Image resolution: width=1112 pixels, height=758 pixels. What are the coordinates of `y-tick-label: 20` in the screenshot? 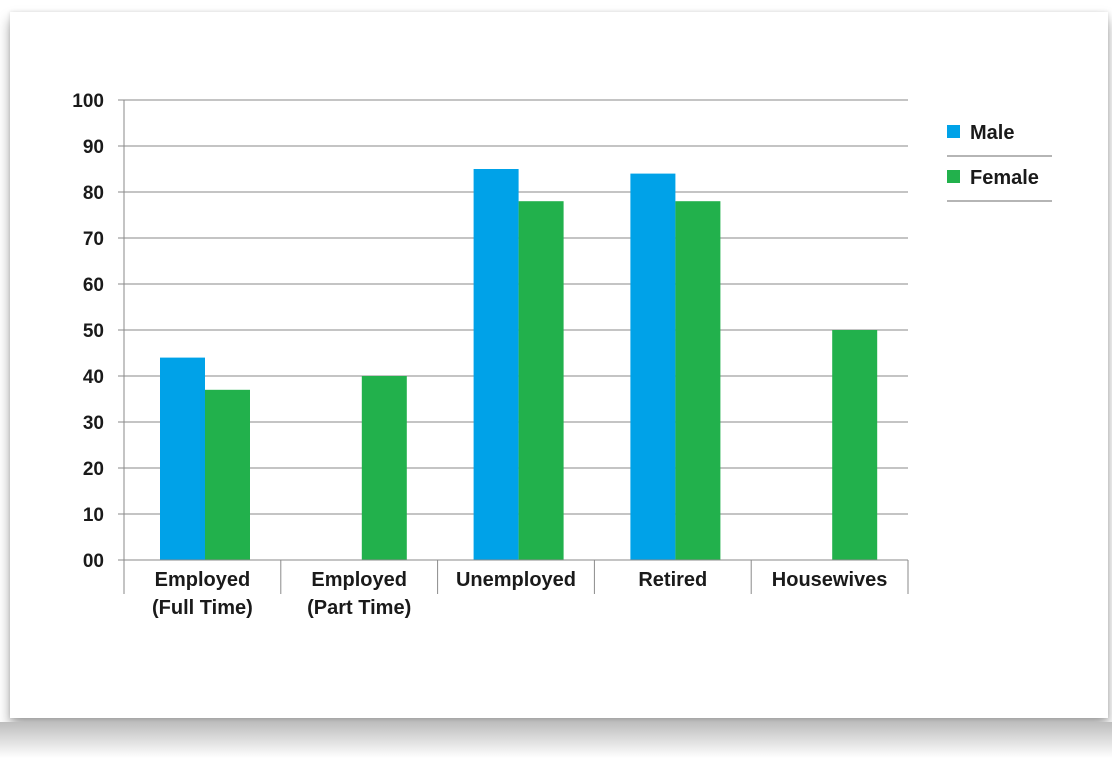 It's located at (93, 469).